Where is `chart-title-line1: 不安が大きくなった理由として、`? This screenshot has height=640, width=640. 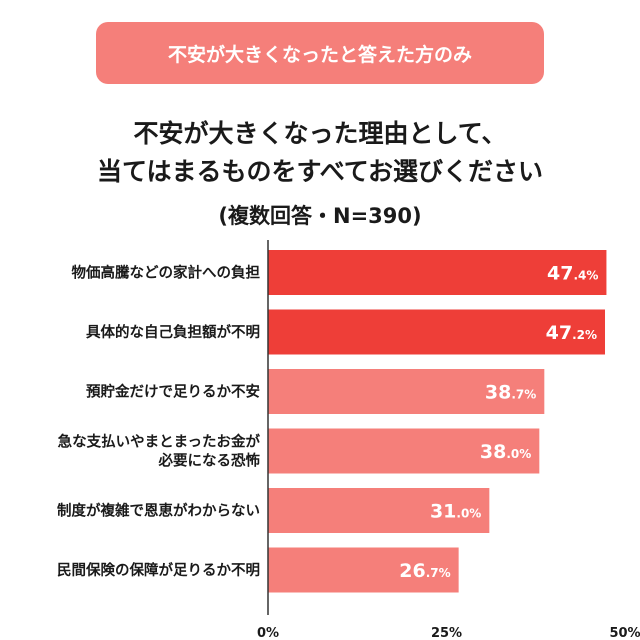 chart-title-line1: 不安が大きくなった理由として、 is located at coordinates (320, 133).